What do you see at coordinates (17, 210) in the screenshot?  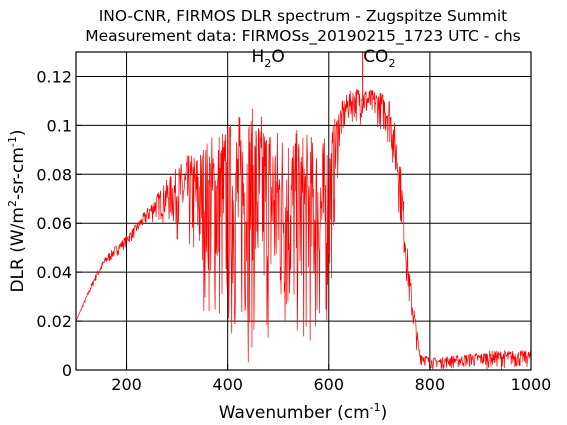 I see `y-axis-label: DLR (W/m2-sr-cm-1)` at bounding box center [17, 210].